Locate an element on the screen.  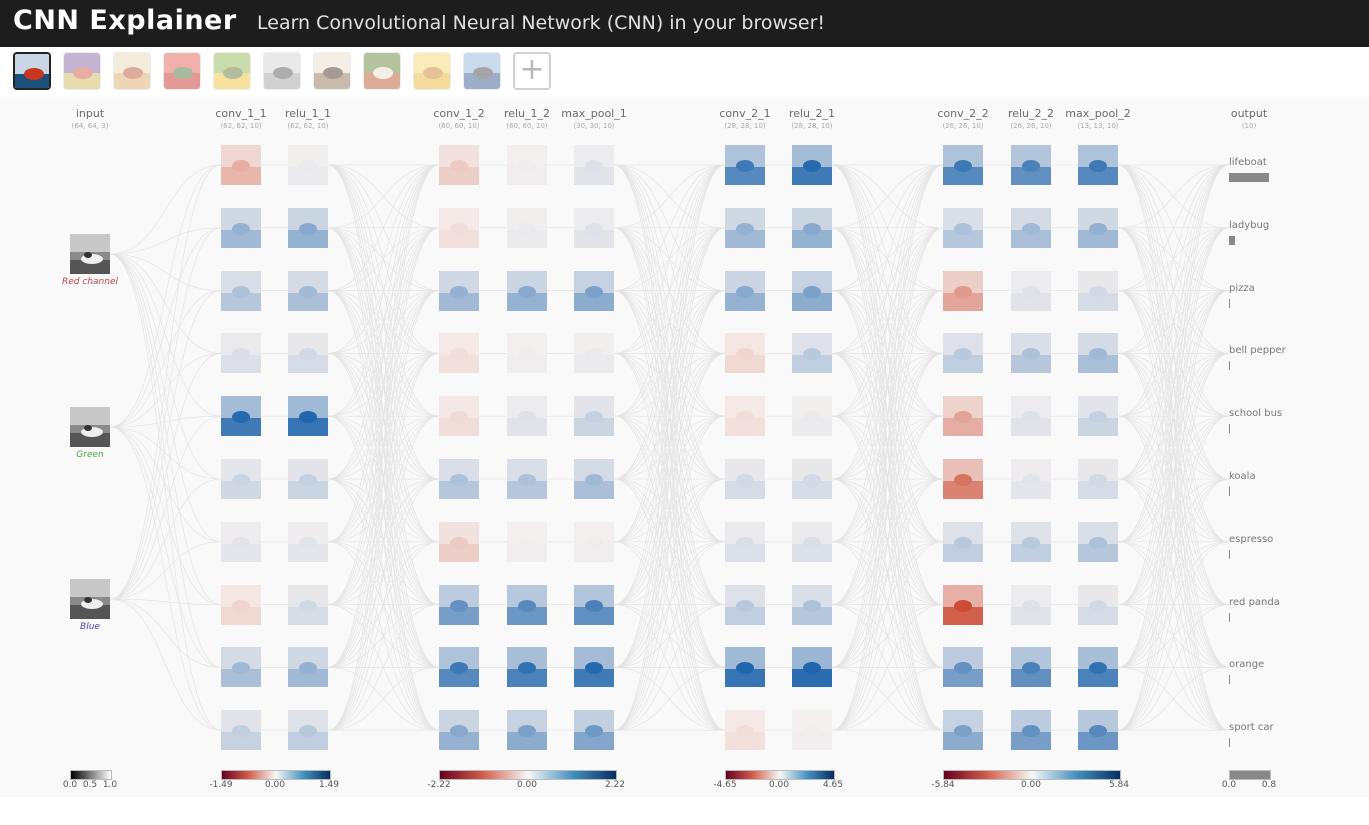
output-label: red panda is located at coordinates (1254, 602).